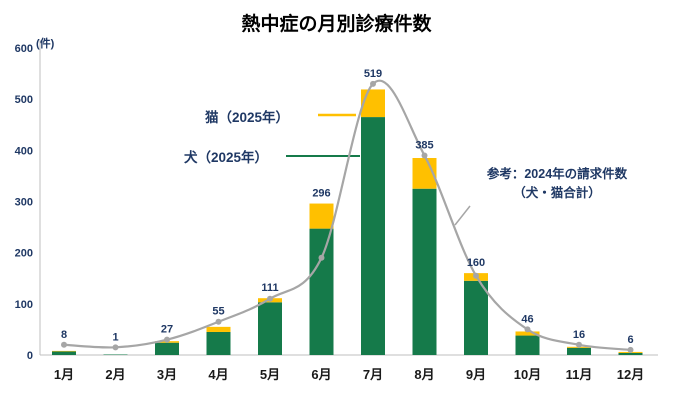 Image resolution: width=673 pixels, height=407 pixels. I want to click on stack-total-label: 519, so click(373, 74).